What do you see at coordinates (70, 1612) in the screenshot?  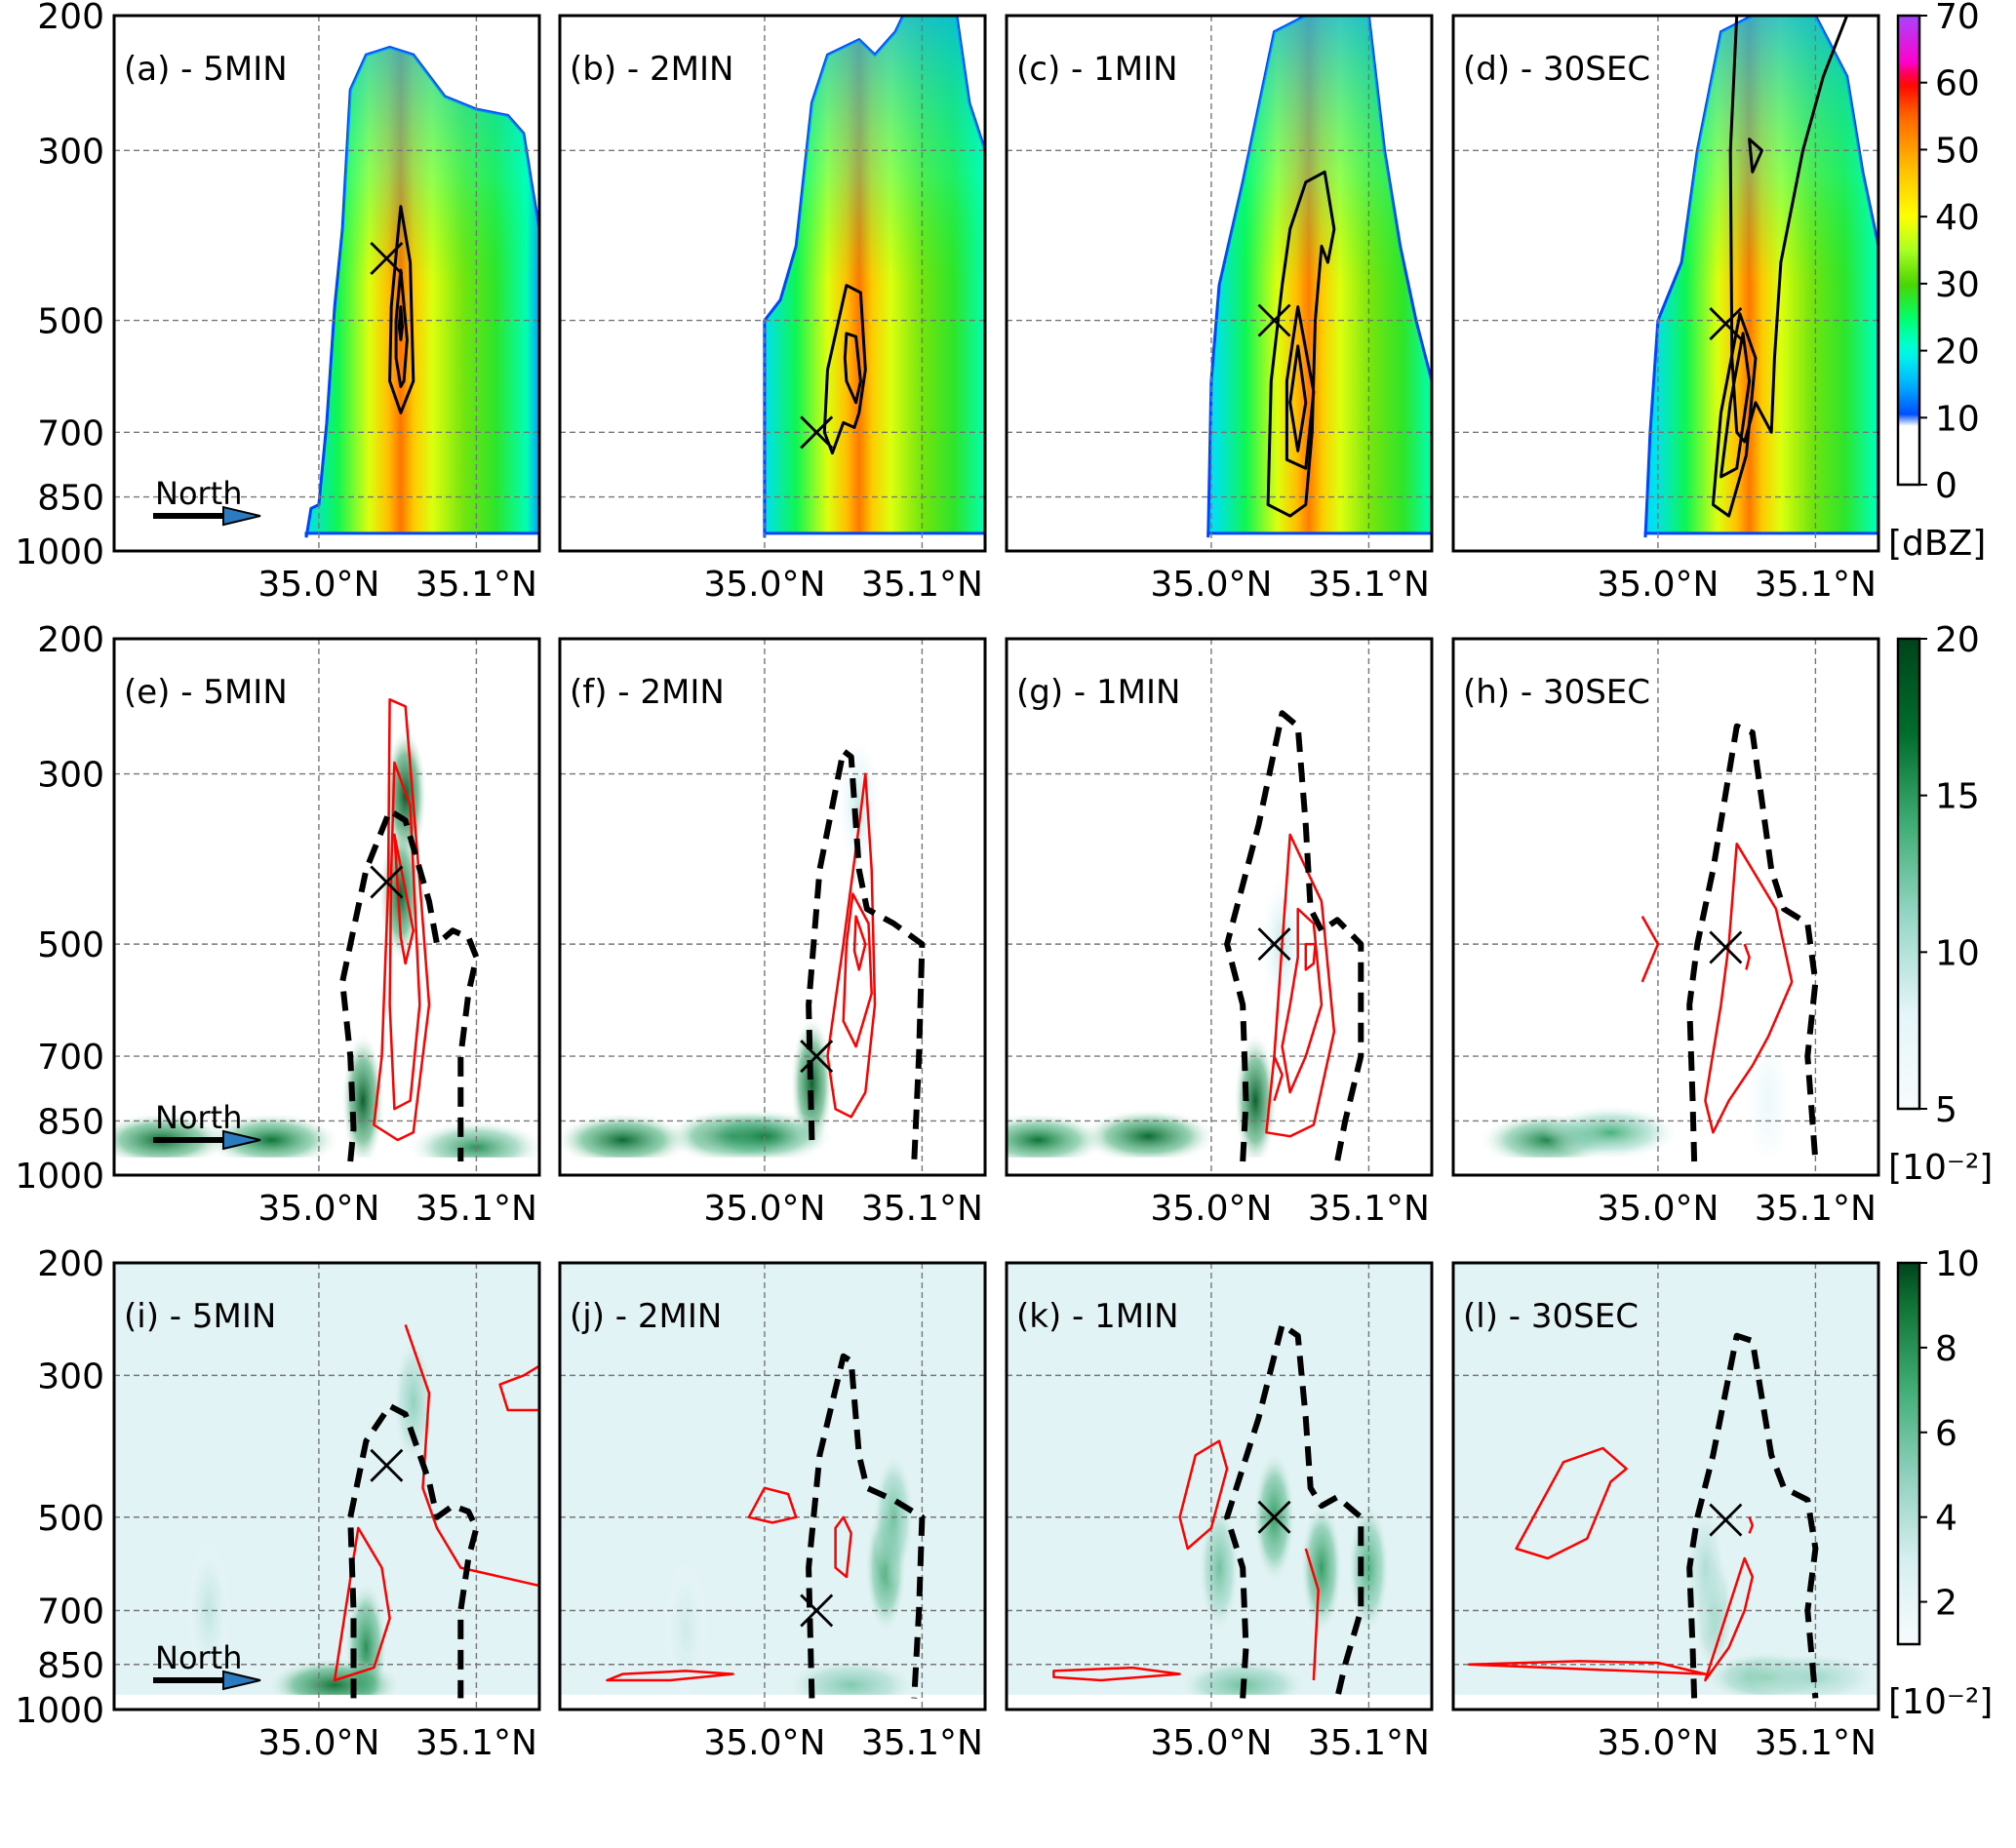 I see `y-tick-label: 700` at bounding box center [70, 1612].